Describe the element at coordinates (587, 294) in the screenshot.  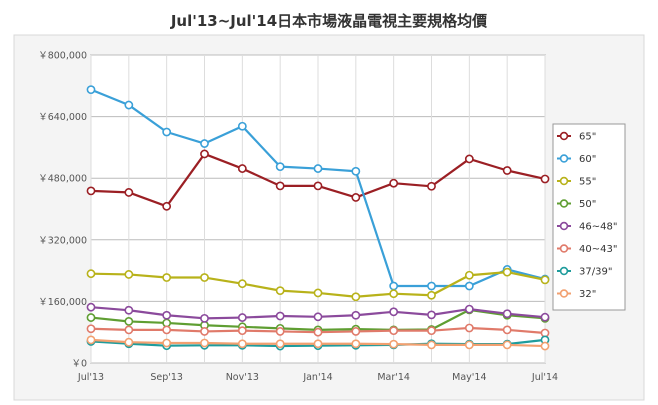
I see `legend-label: 32"` at that location.